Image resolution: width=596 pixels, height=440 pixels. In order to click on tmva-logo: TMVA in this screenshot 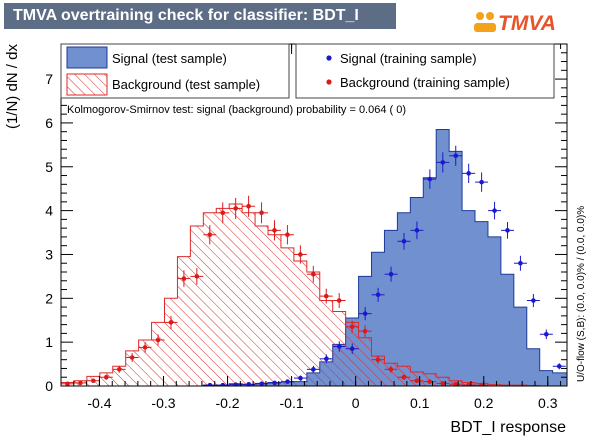, I will do `click(520, 23)`.